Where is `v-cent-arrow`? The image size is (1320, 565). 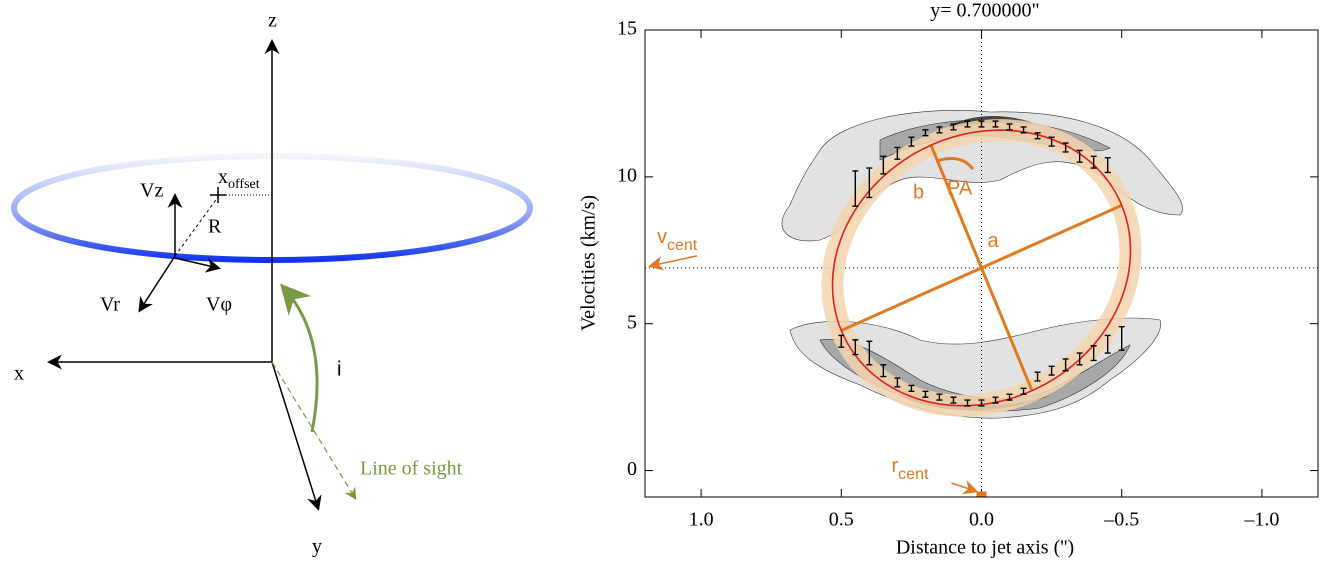 v-cent-arrow is located at coordinates (673, 263).